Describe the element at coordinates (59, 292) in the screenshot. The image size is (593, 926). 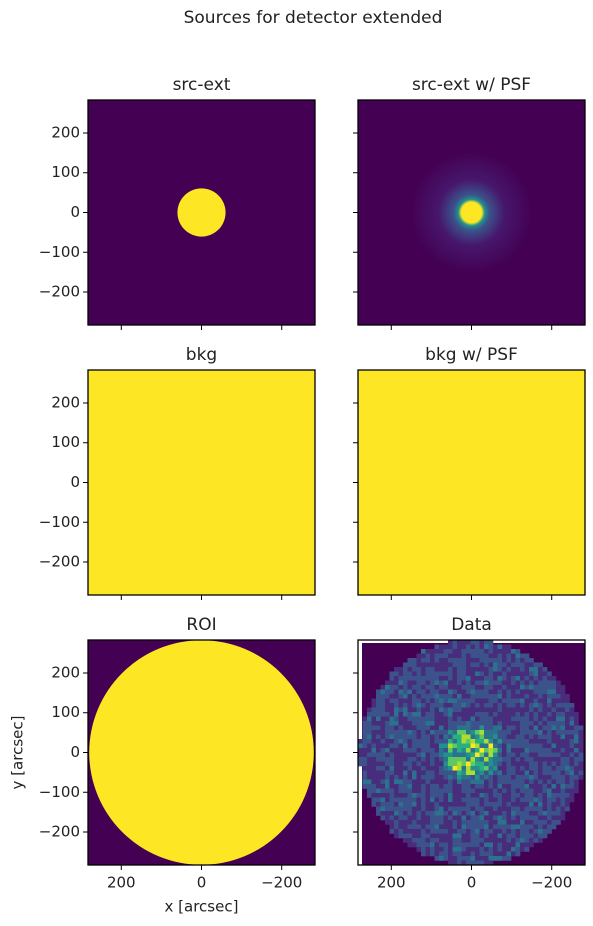
I see `y-tick-label: −200` at that location.